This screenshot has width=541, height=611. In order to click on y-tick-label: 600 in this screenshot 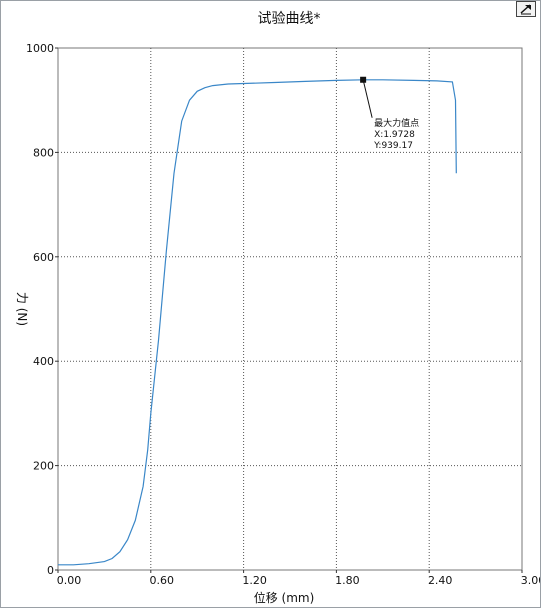, I will do `click(43, 257)`.